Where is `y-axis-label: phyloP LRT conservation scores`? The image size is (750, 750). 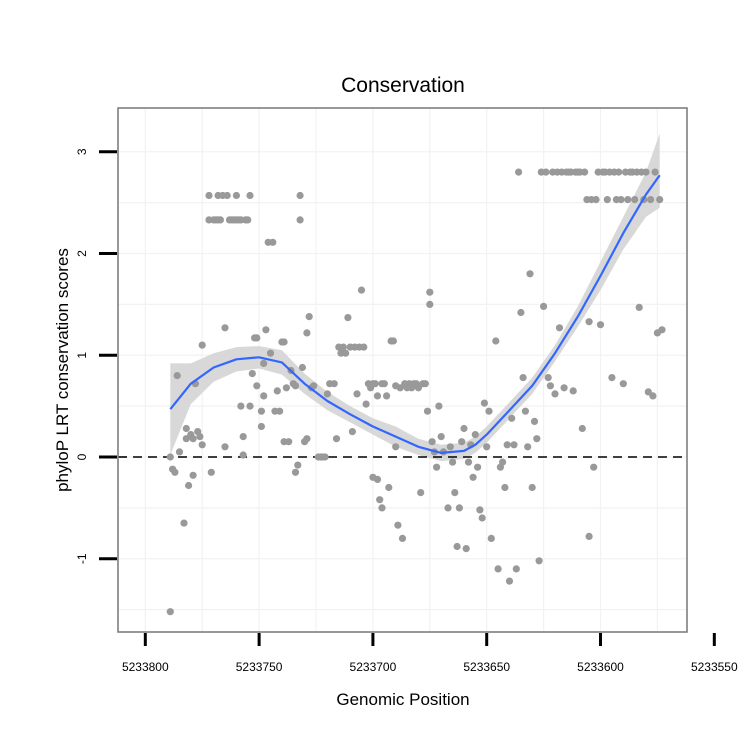
y-axis-label: phyloP LRT conservation scores is located at coordinates (62, 370).